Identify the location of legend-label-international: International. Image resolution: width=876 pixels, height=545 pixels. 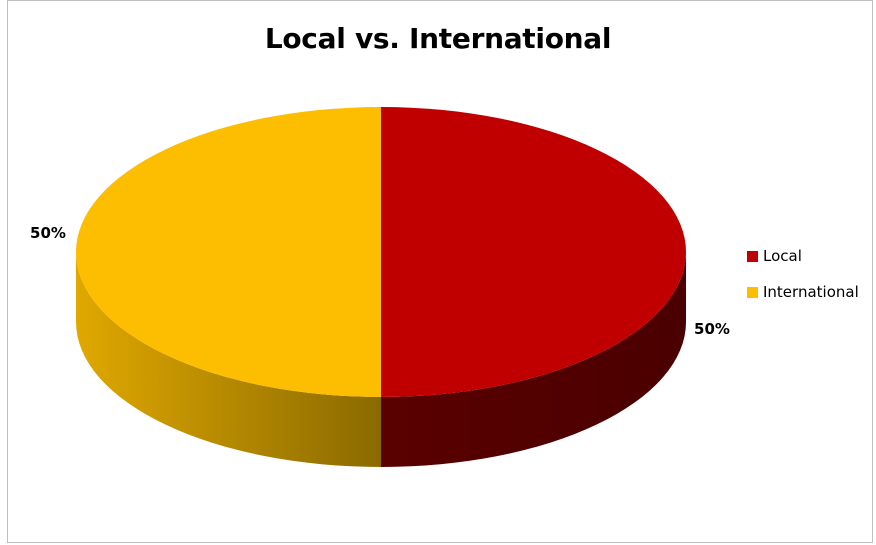
(811, 292).